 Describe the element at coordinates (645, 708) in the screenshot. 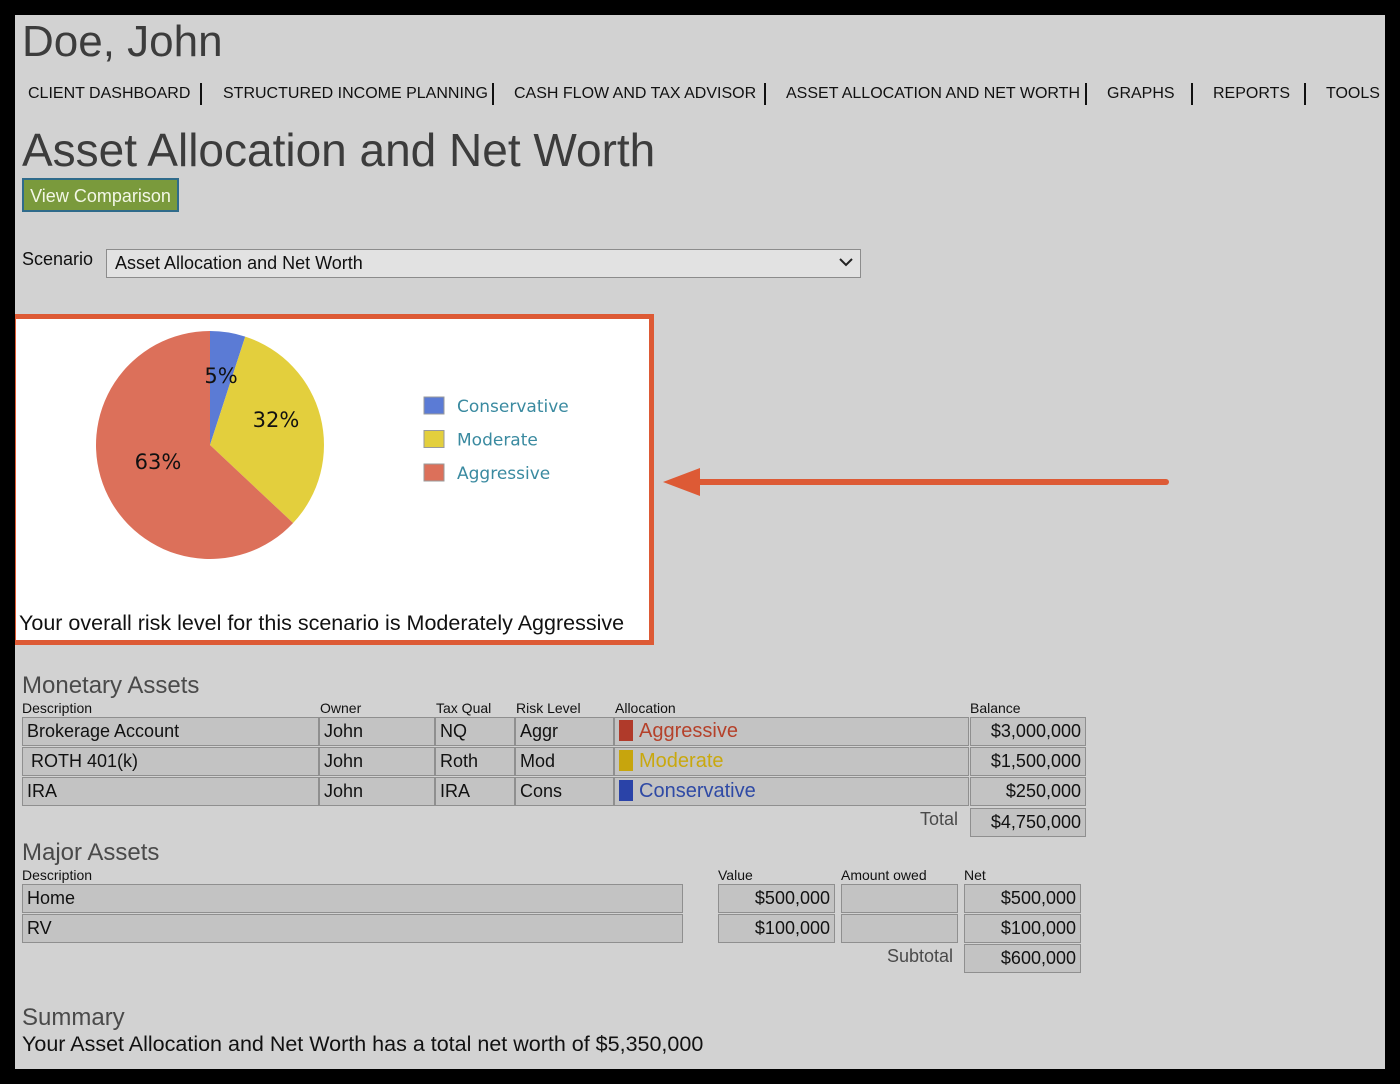

I see `col-head-allocation: Allocation` at that location.